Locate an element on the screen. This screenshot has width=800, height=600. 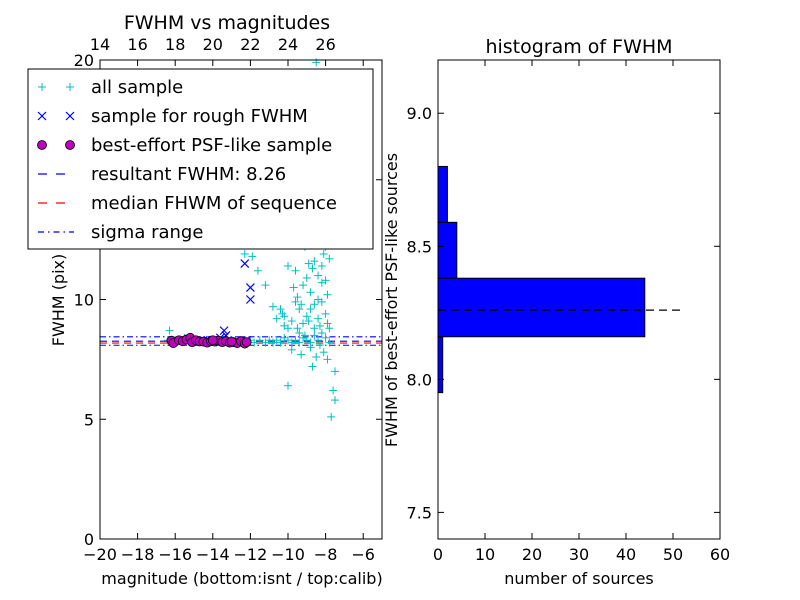
x-tick-label: −8 is located at coordinates (326, 554).